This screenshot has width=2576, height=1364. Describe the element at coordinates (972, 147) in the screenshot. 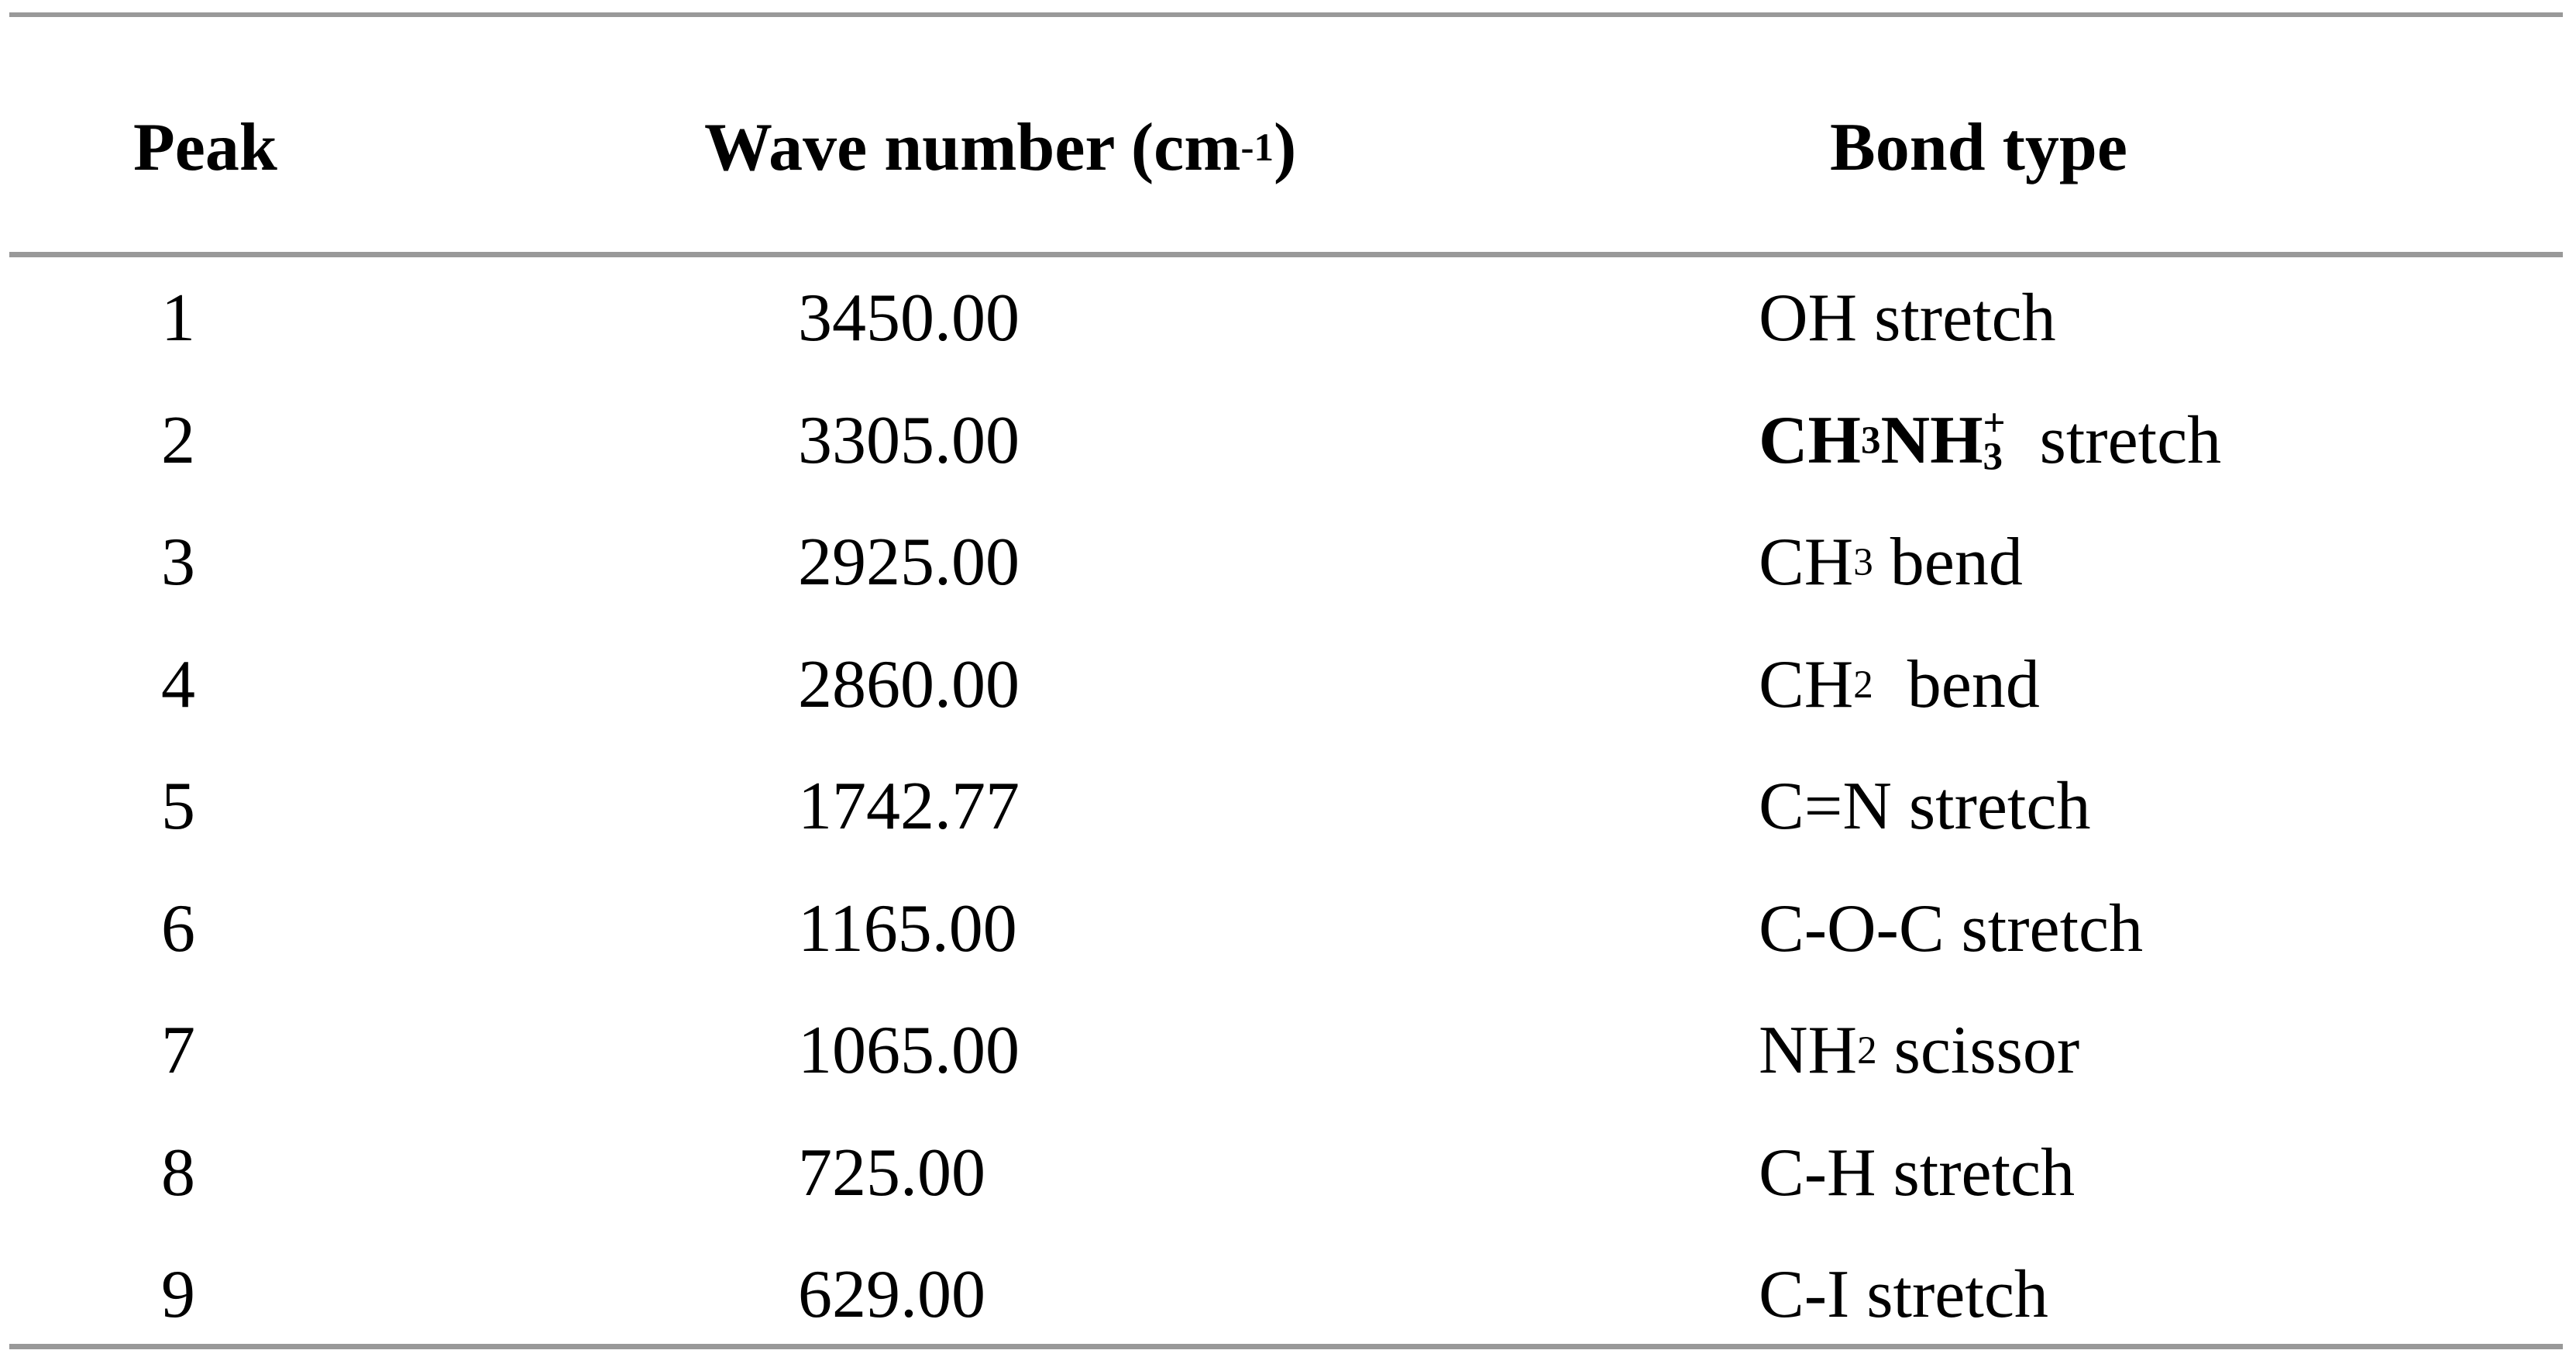

I see `header-wave-number-text: Wave number (cm` at that location.